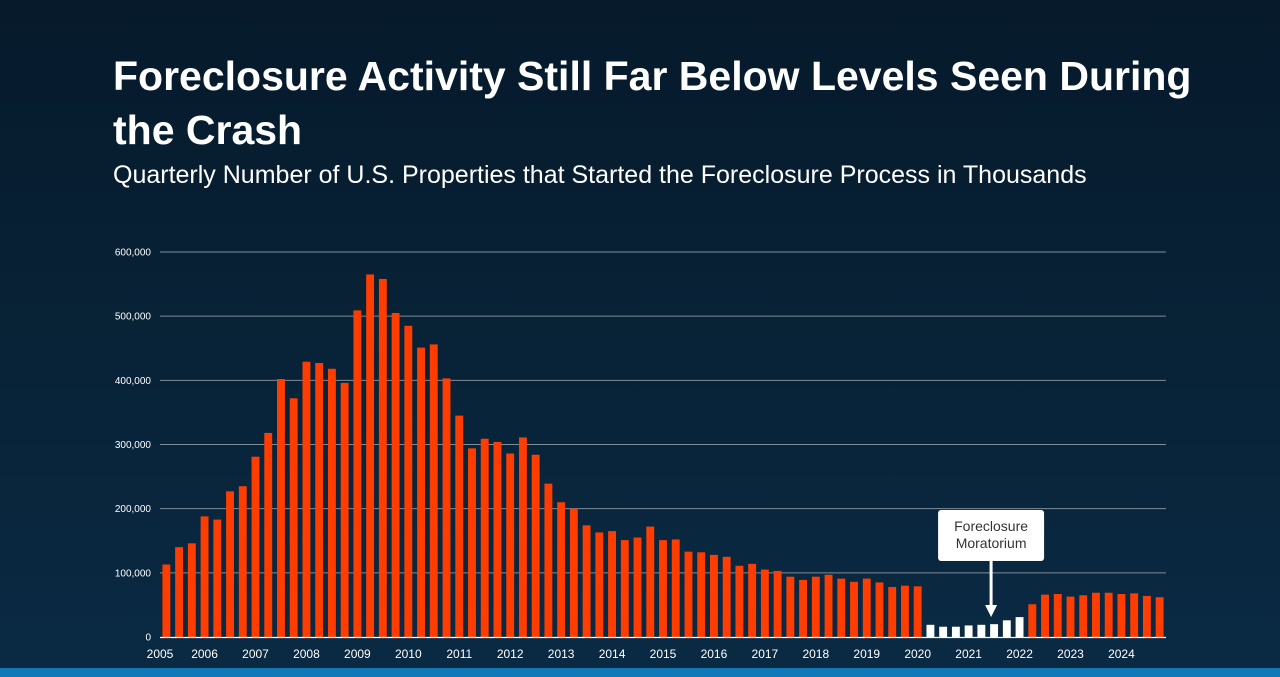 Image resolution: width=1280 pixels, height=677 pixels. Describe the element at coordinates (306, 654) in the screenshot. I see `x-tick-label: 2008` at that location.